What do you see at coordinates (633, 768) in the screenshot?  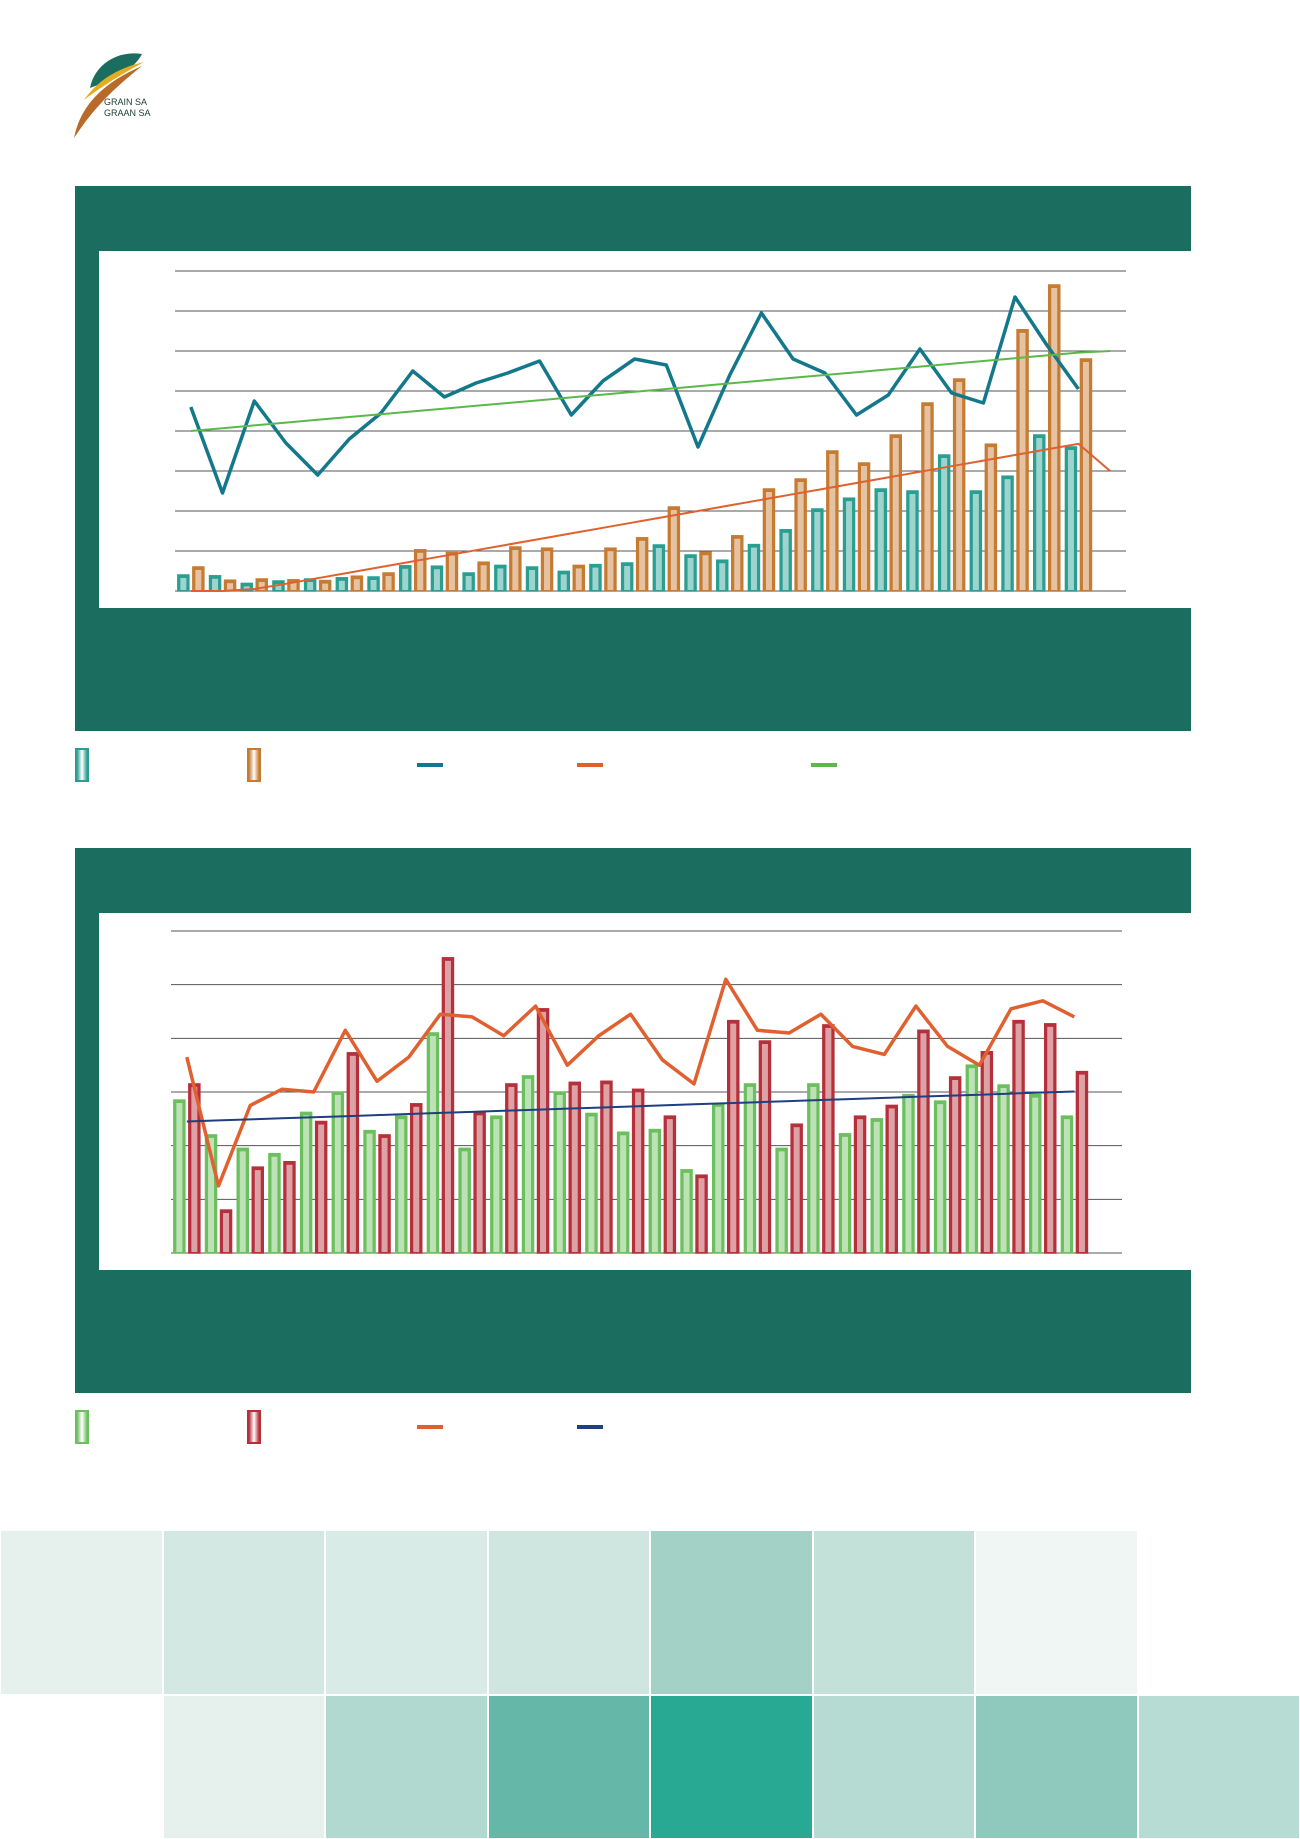 I see `chart-1-legend` at bounding box center [633, 768].